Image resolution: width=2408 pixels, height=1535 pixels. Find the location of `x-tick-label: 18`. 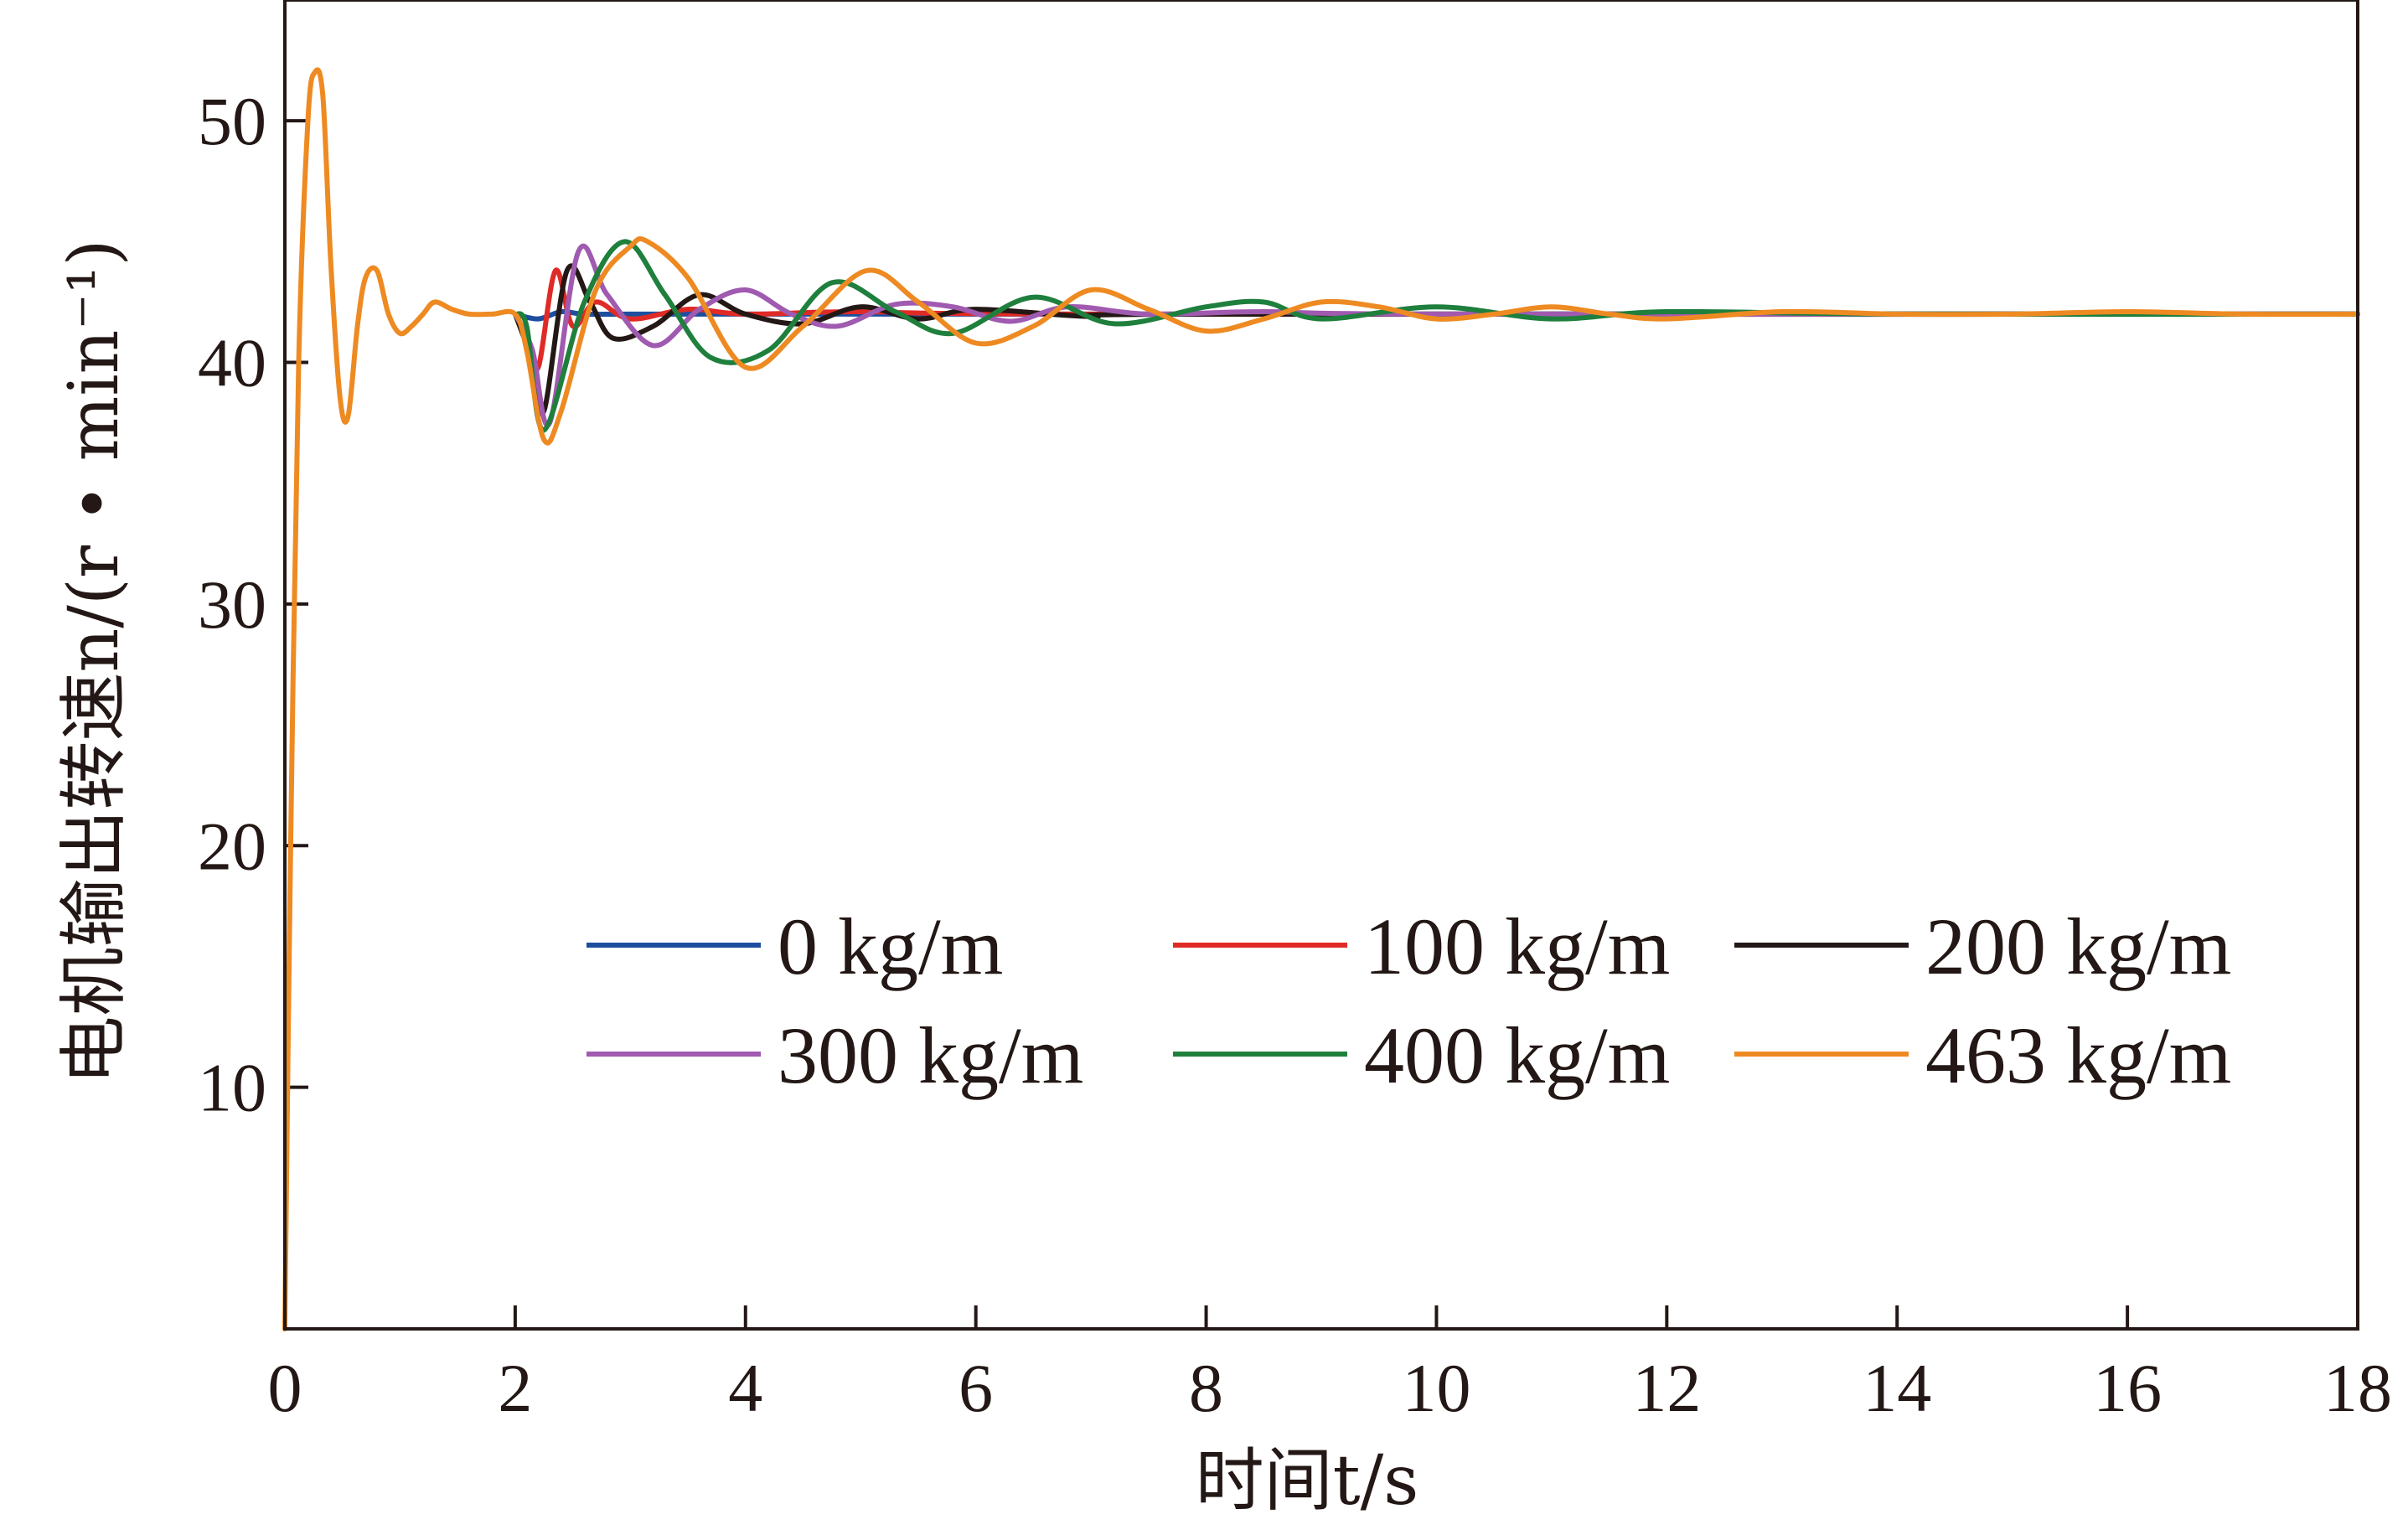

x-tick-label: 18 is located at coordinates (2357, 1388).